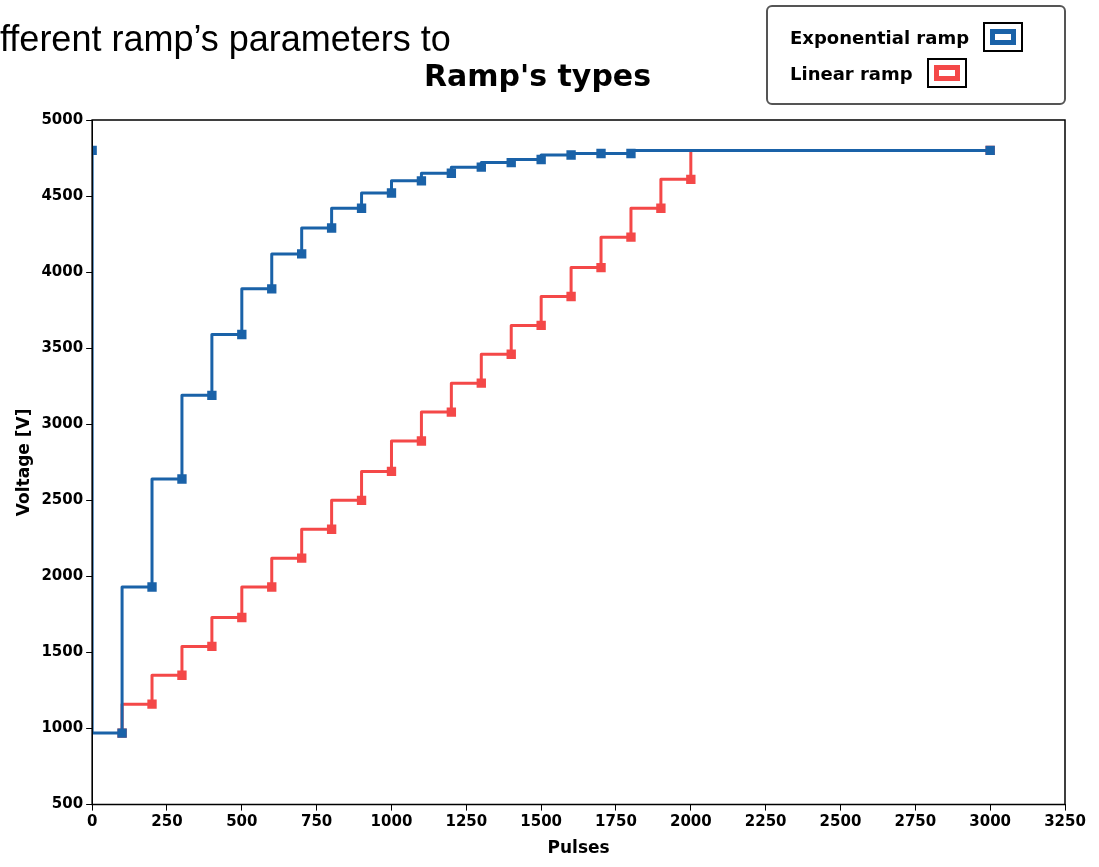  What do you see at coordinates (317, 821) in the screenshot?
I see `x-tick-label: 750` at bounding box center [317, 821].